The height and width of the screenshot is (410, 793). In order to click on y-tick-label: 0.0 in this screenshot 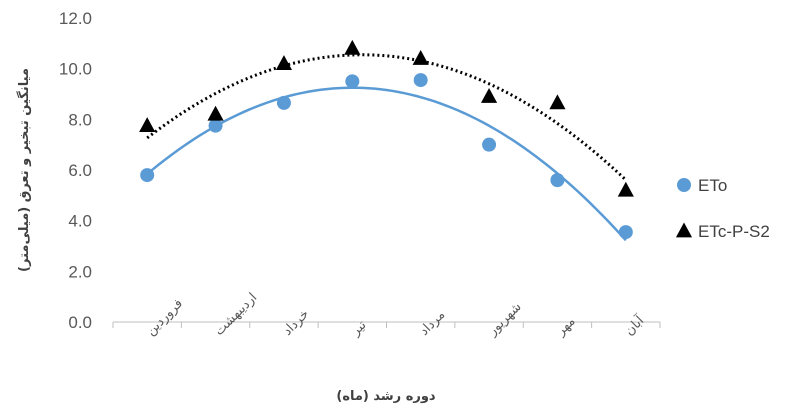, I will do `click(80, 322)`.